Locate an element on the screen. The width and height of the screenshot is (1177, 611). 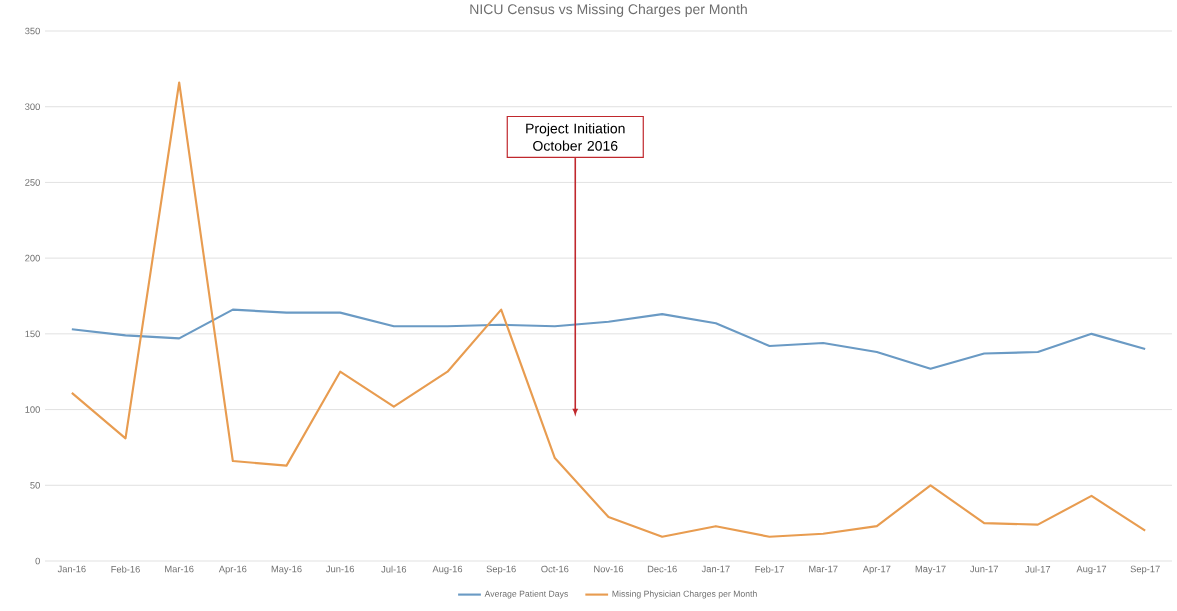
x-tick-label: Jul-16 is located at coordinates (394, 569).